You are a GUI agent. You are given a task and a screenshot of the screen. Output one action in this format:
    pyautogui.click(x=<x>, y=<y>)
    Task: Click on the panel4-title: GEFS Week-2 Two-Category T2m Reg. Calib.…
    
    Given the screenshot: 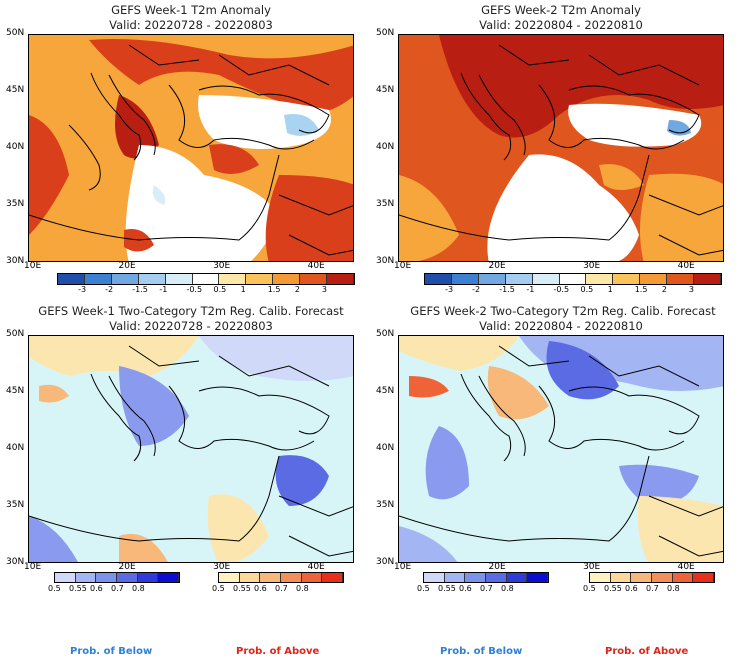 What is the action you would take?
    pyautogui.click(x=563, y=311)
    